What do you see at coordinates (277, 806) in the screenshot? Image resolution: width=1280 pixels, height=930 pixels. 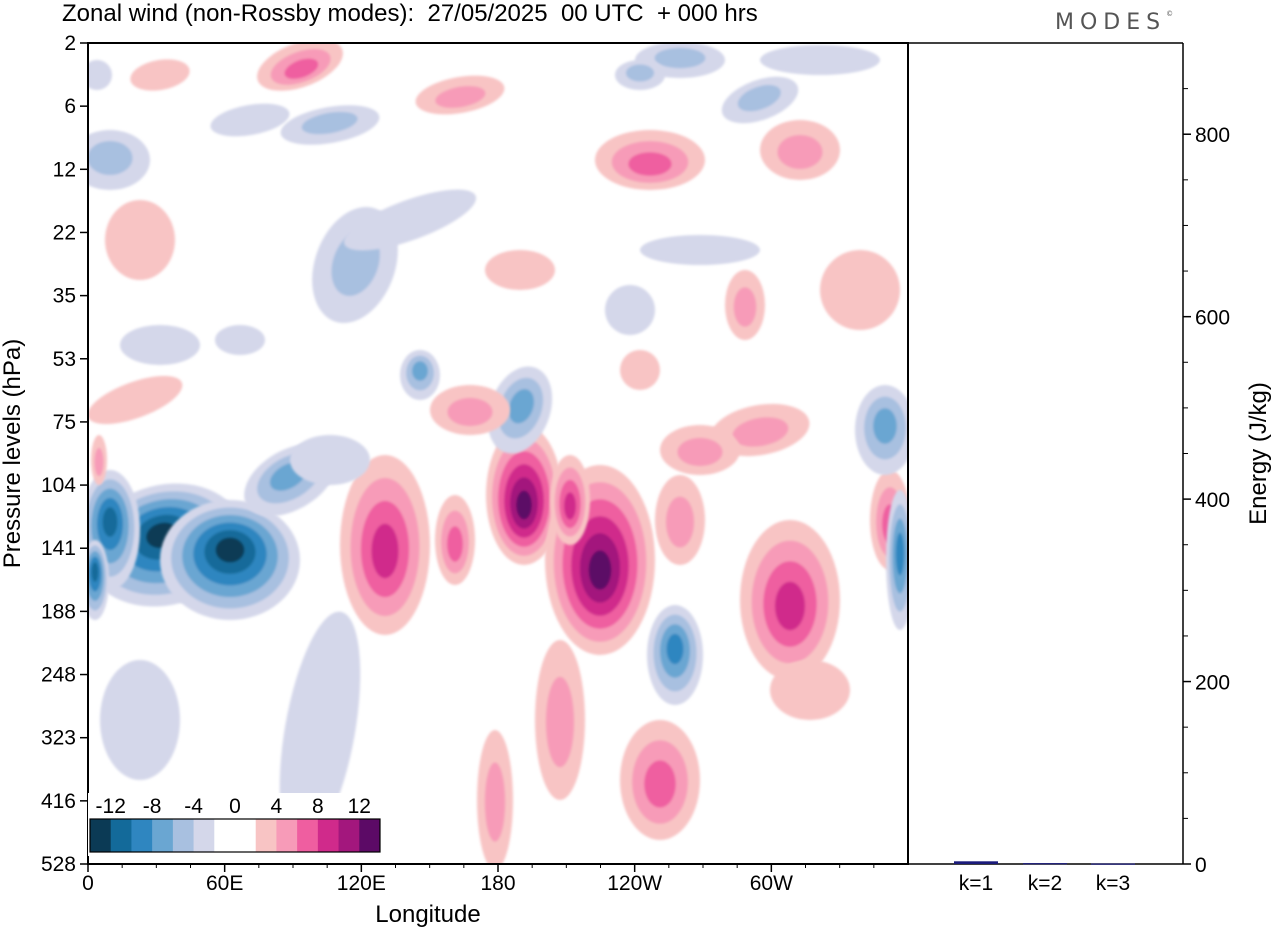 I see `colorbar-label: 4` at bounding box center [277, 806].